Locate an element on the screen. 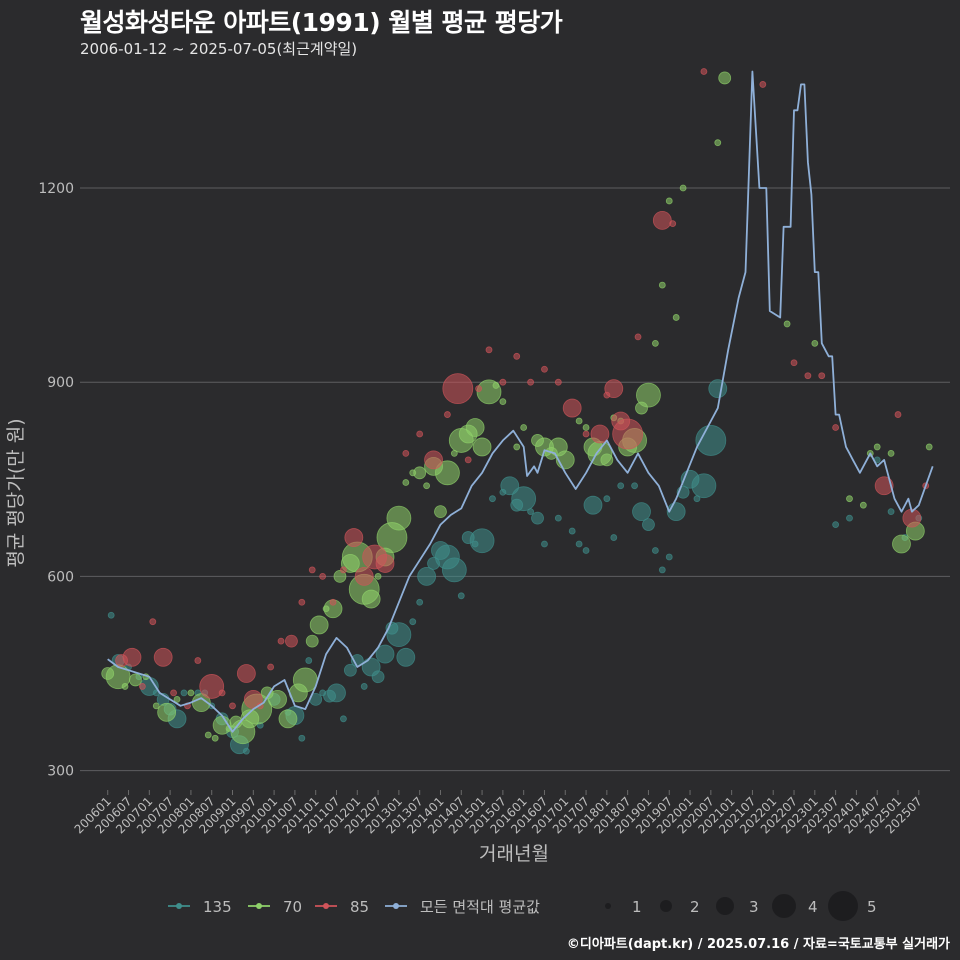 The image size is (960, 960). y-axis-ticks: 300 600 900 1200 is located at coordinates (56, 480).